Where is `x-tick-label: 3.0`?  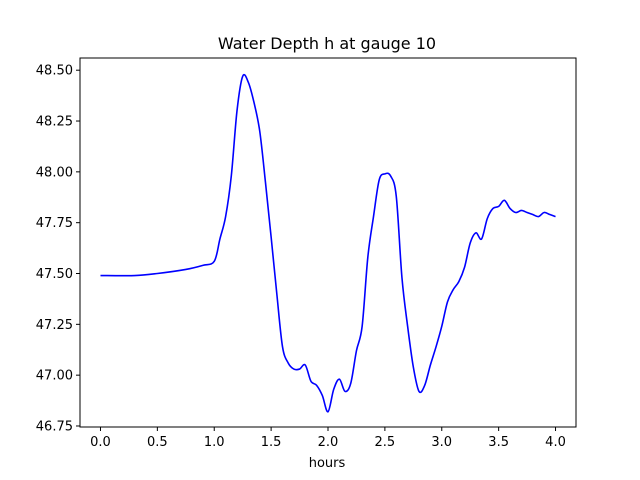 x-tick-label: 3.0 is located at coordinates (441, 442).